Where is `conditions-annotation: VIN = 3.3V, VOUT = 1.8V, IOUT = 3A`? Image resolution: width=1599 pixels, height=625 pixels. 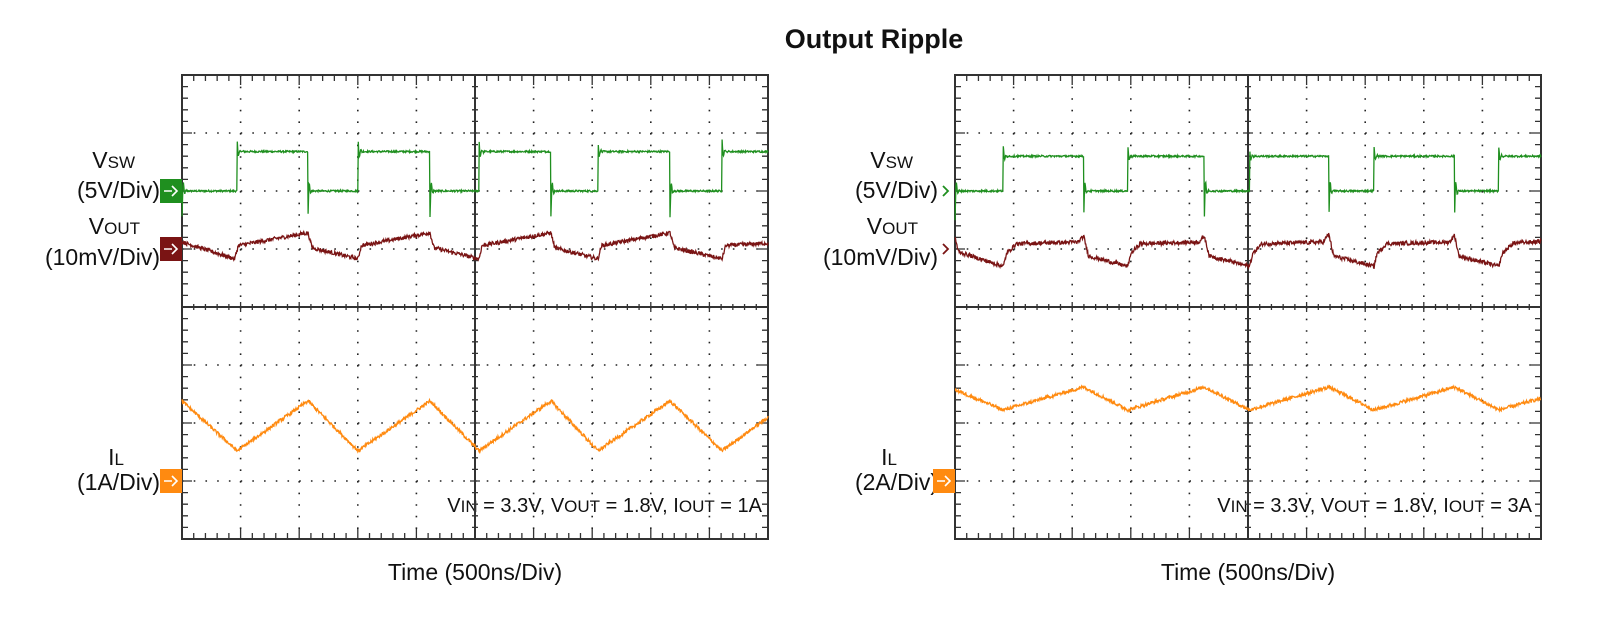 conditions-annotation: VIN = 3.3V, VOUT = 1.8V, IOUT = 3A is located at coordinates (1374, 506).